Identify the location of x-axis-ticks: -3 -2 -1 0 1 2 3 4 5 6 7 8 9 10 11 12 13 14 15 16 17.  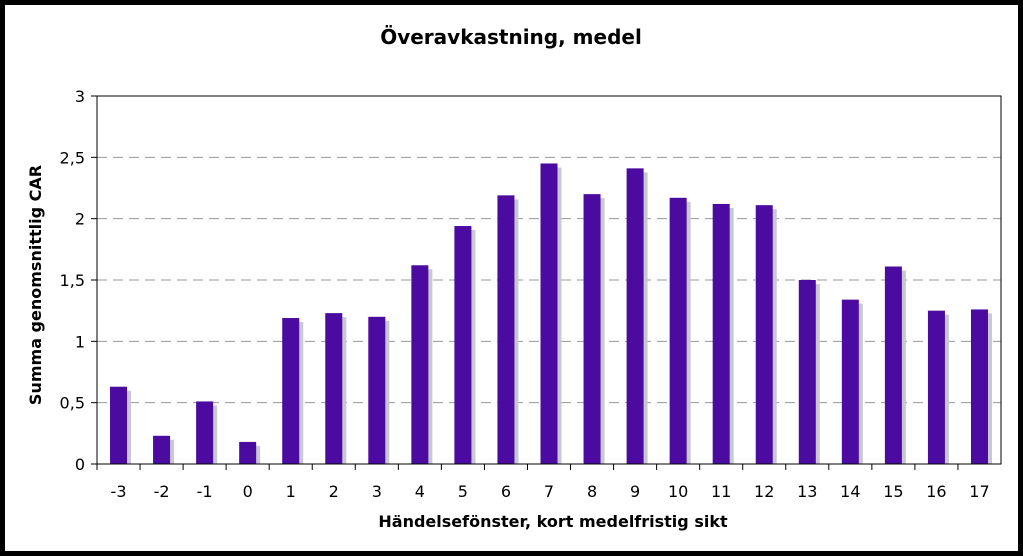
(543, 482).